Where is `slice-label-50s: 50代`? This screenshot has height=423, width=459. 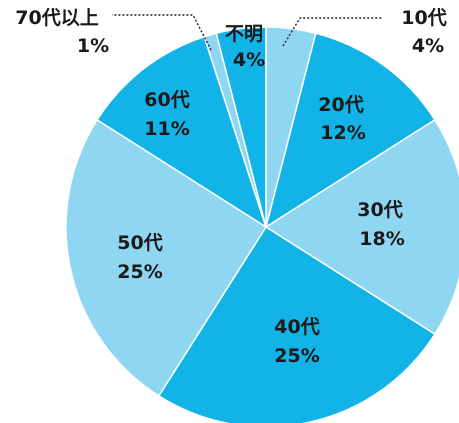 slice-label-50s: 50代 is located at coordinates (139, 243).